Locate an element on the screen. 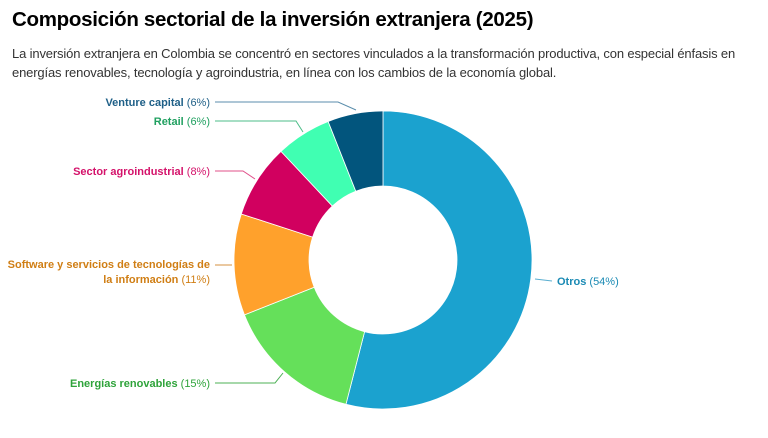  label-retail: Retail (6%) is located at coordinates (182, 122).